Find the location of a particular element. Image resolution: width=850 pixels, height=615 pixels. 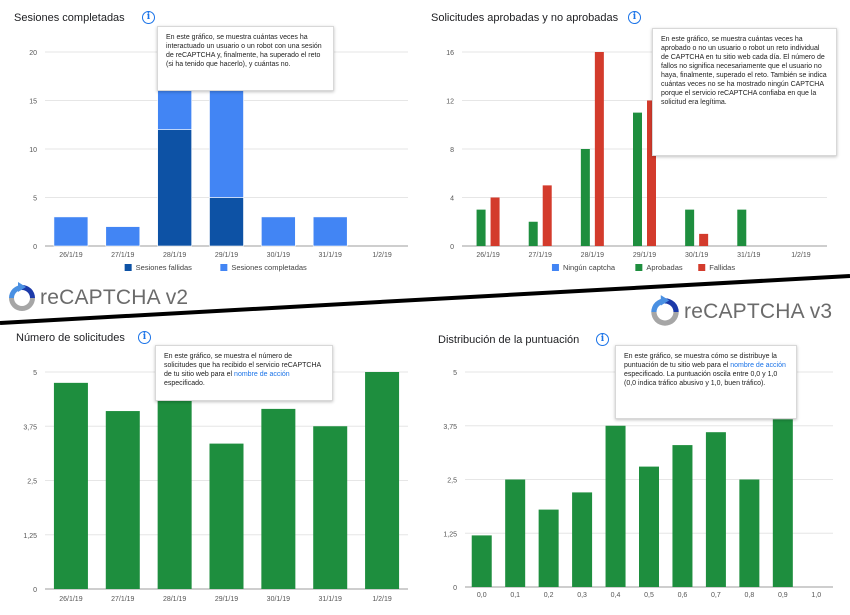

y-tick-label: 10 is located at coordinates (33, 150).